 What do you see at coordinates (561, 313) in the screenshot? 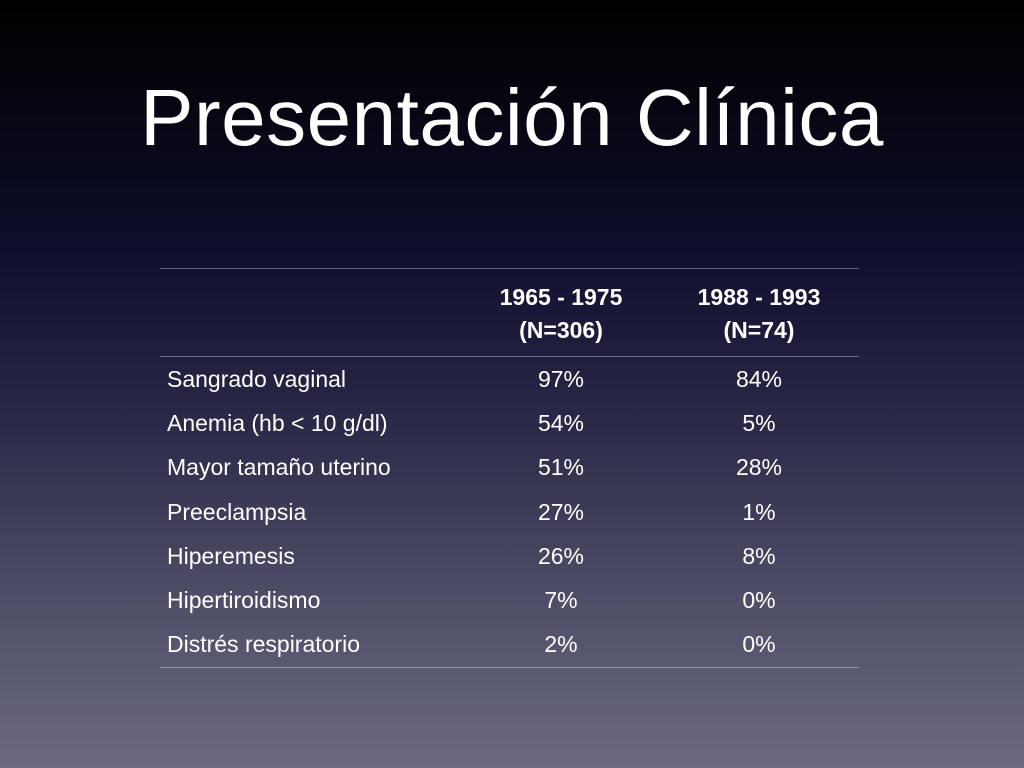
I see `header-period-1965-1975: 1965 - 1975 (N=306)` at bounding box center [561, 313].